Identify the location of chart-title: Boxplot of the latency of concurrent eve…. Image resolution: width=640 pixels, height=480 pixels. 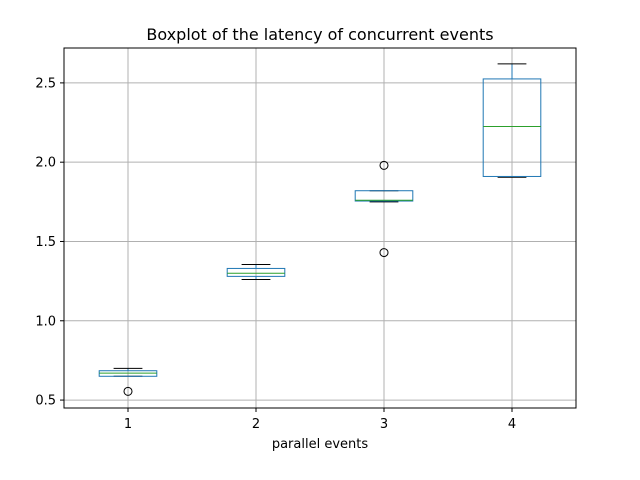
(319, 34).